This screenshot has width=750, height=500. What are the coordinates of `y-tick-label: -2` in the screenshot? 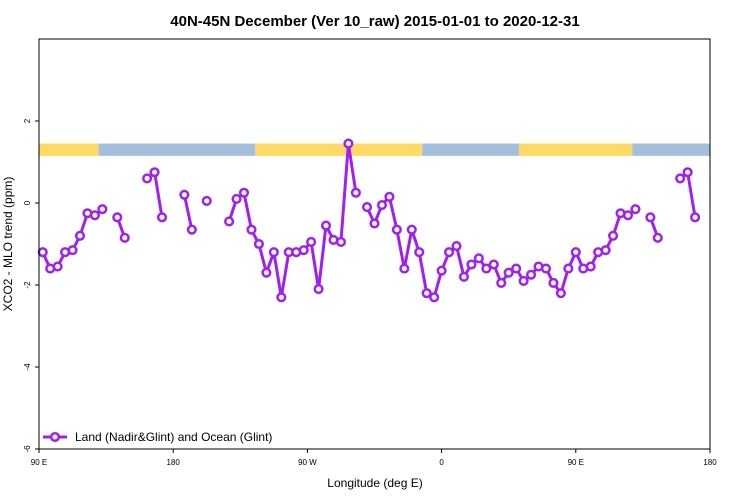 It's located at (27, 285).